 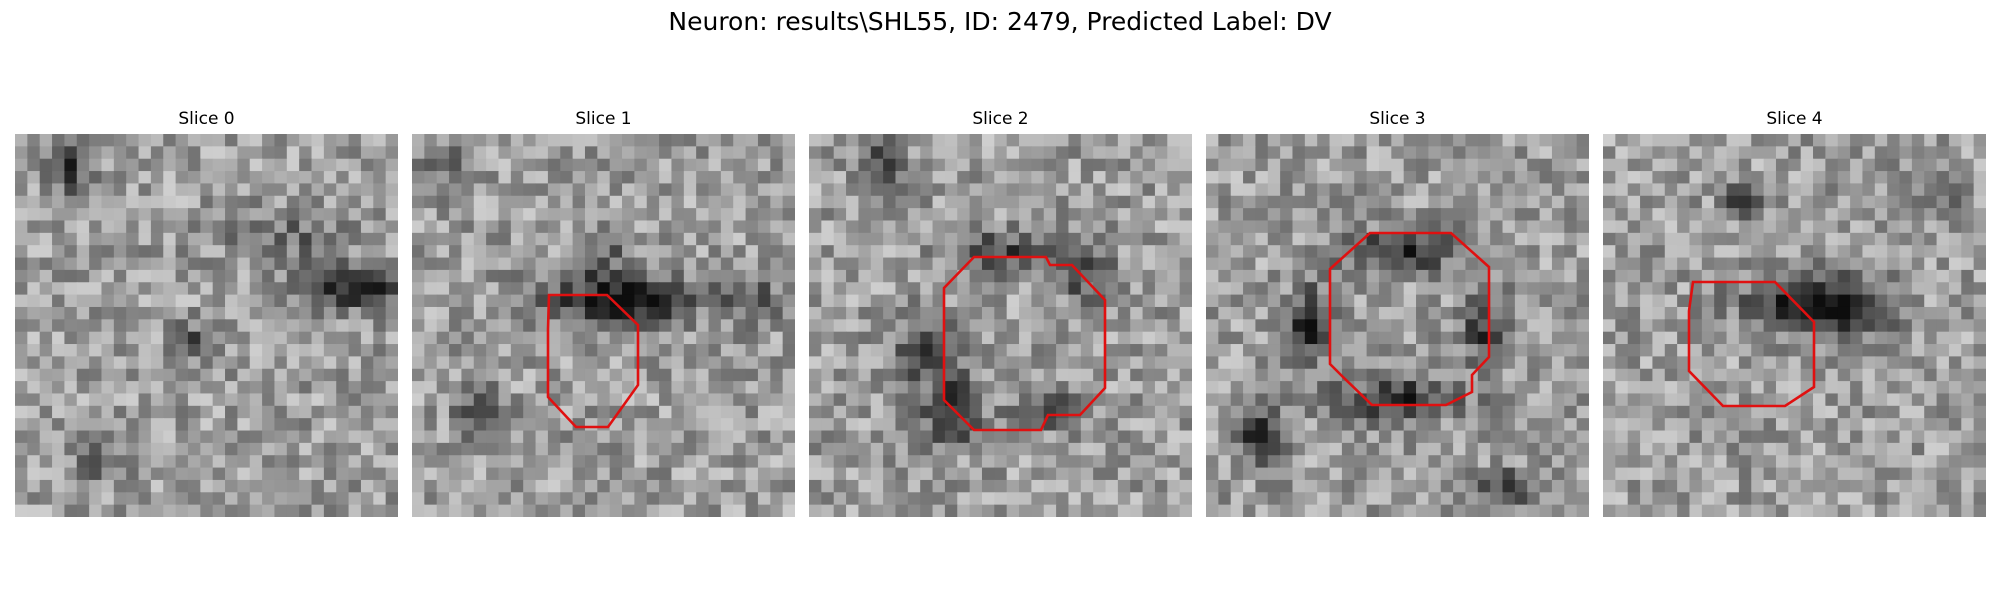 What do you see at coordinates (1397, 119) in the screenshot?
I see `slice-title: Slice 3` at bounding box center [1397, 119].